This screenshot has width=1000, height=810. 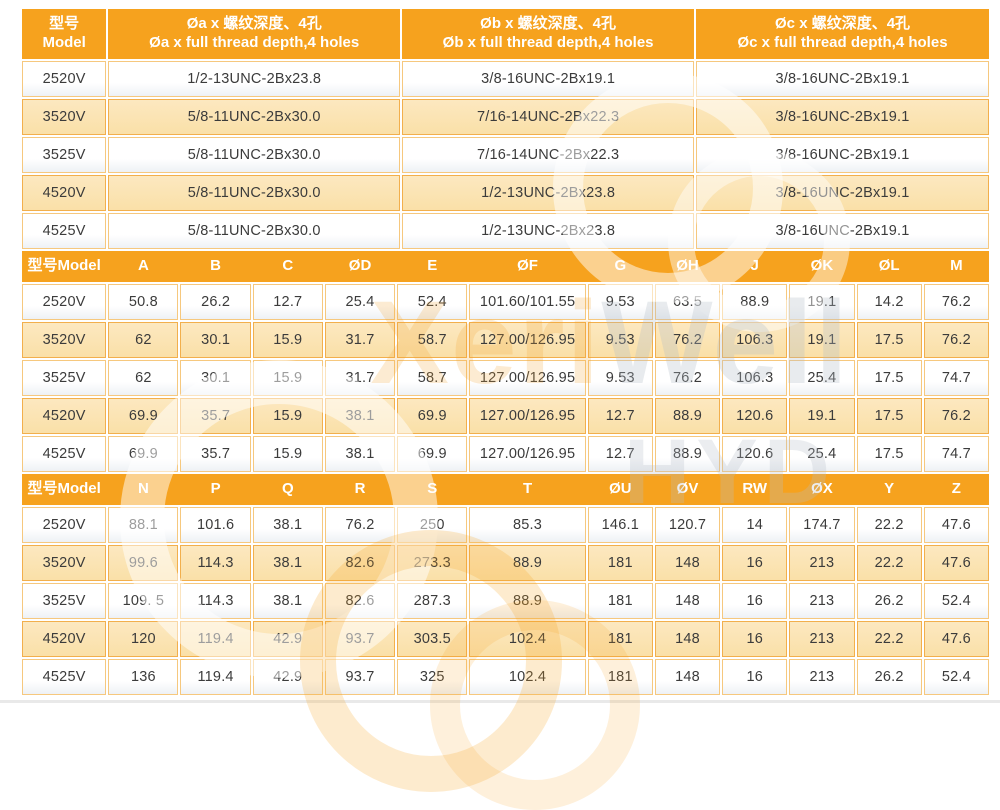 I want to click on value-cell: 120, so click(x=143, y=639).